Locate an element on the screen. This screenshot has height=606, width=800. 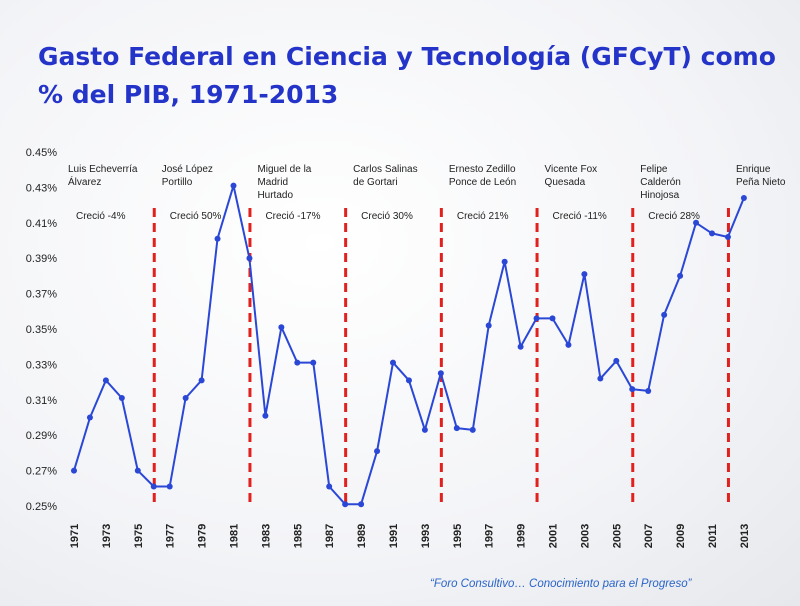
period-name-label: Felipe is located at coordinates (654, 169).